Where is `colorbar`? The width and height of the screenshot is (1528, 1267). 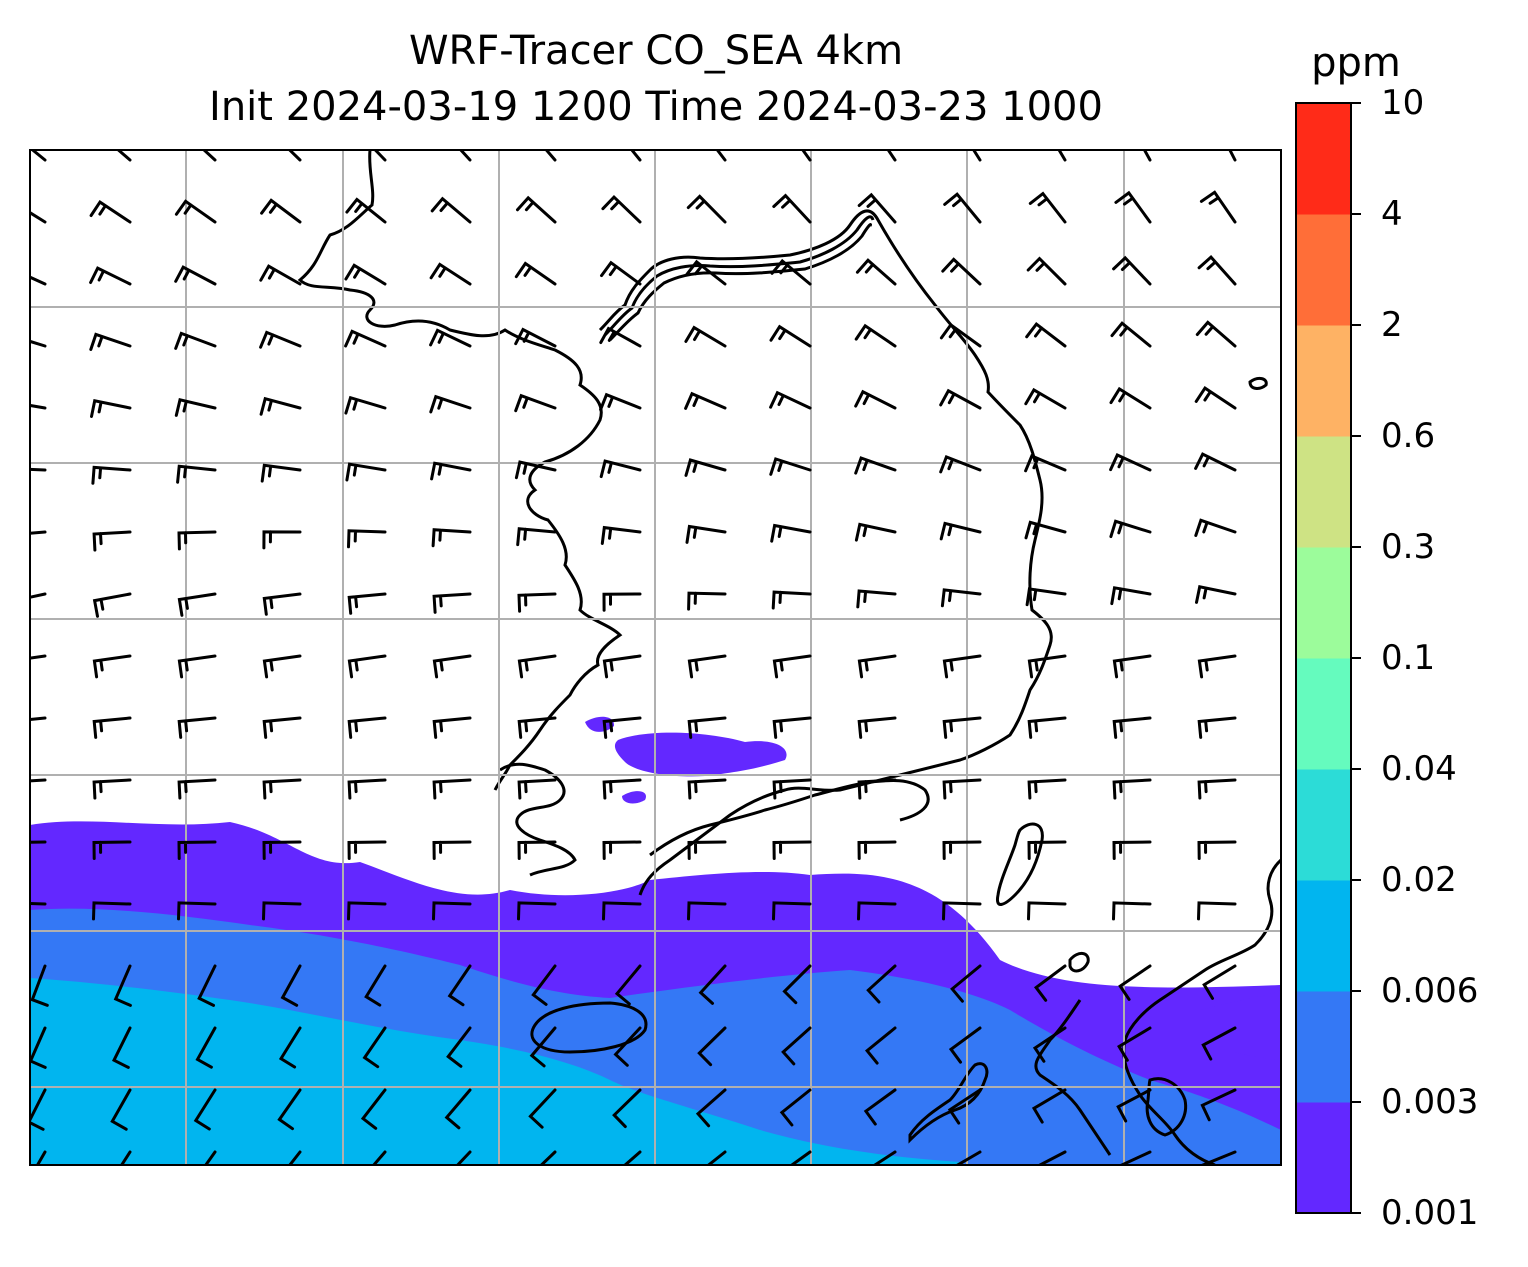
colorbar is located at coordinates (1328, 658).